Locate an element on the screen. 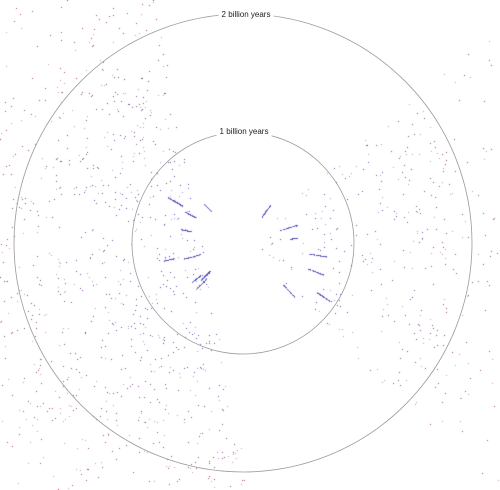 This screenshot has height=490, width=500. ring-label-1-billion-years: 1 billion years is located at coordinates (244, 132).